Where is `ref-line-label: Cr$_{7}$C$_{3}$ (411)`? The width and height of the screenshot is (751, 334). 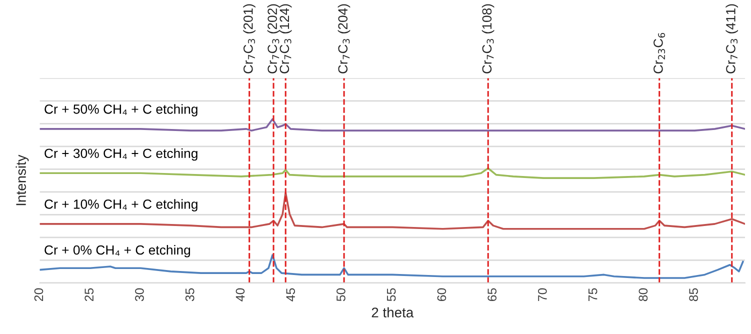
ref-line-label: Cr$_{7}$C$_{3}$ (411) is located at coordinates (732, 39).